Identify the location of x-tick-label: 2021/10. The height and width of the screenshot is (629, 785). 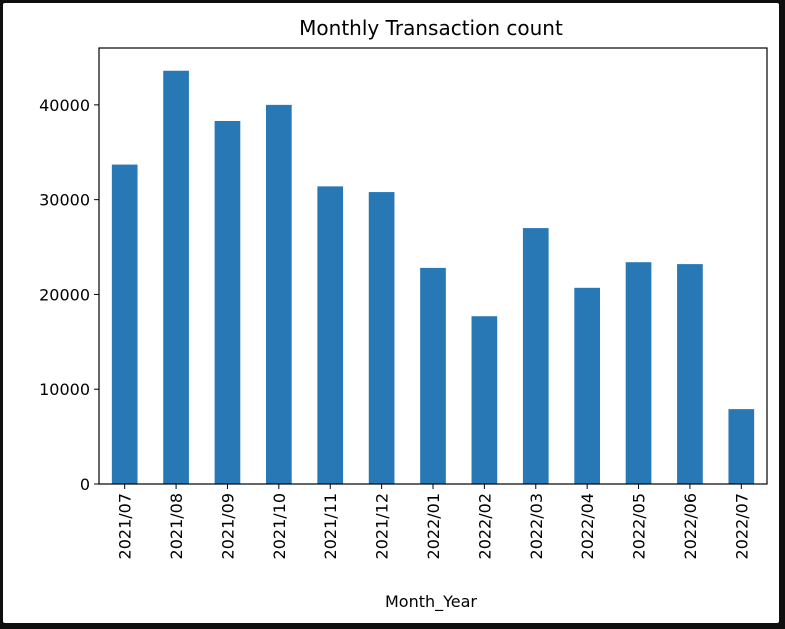
(279, 526).